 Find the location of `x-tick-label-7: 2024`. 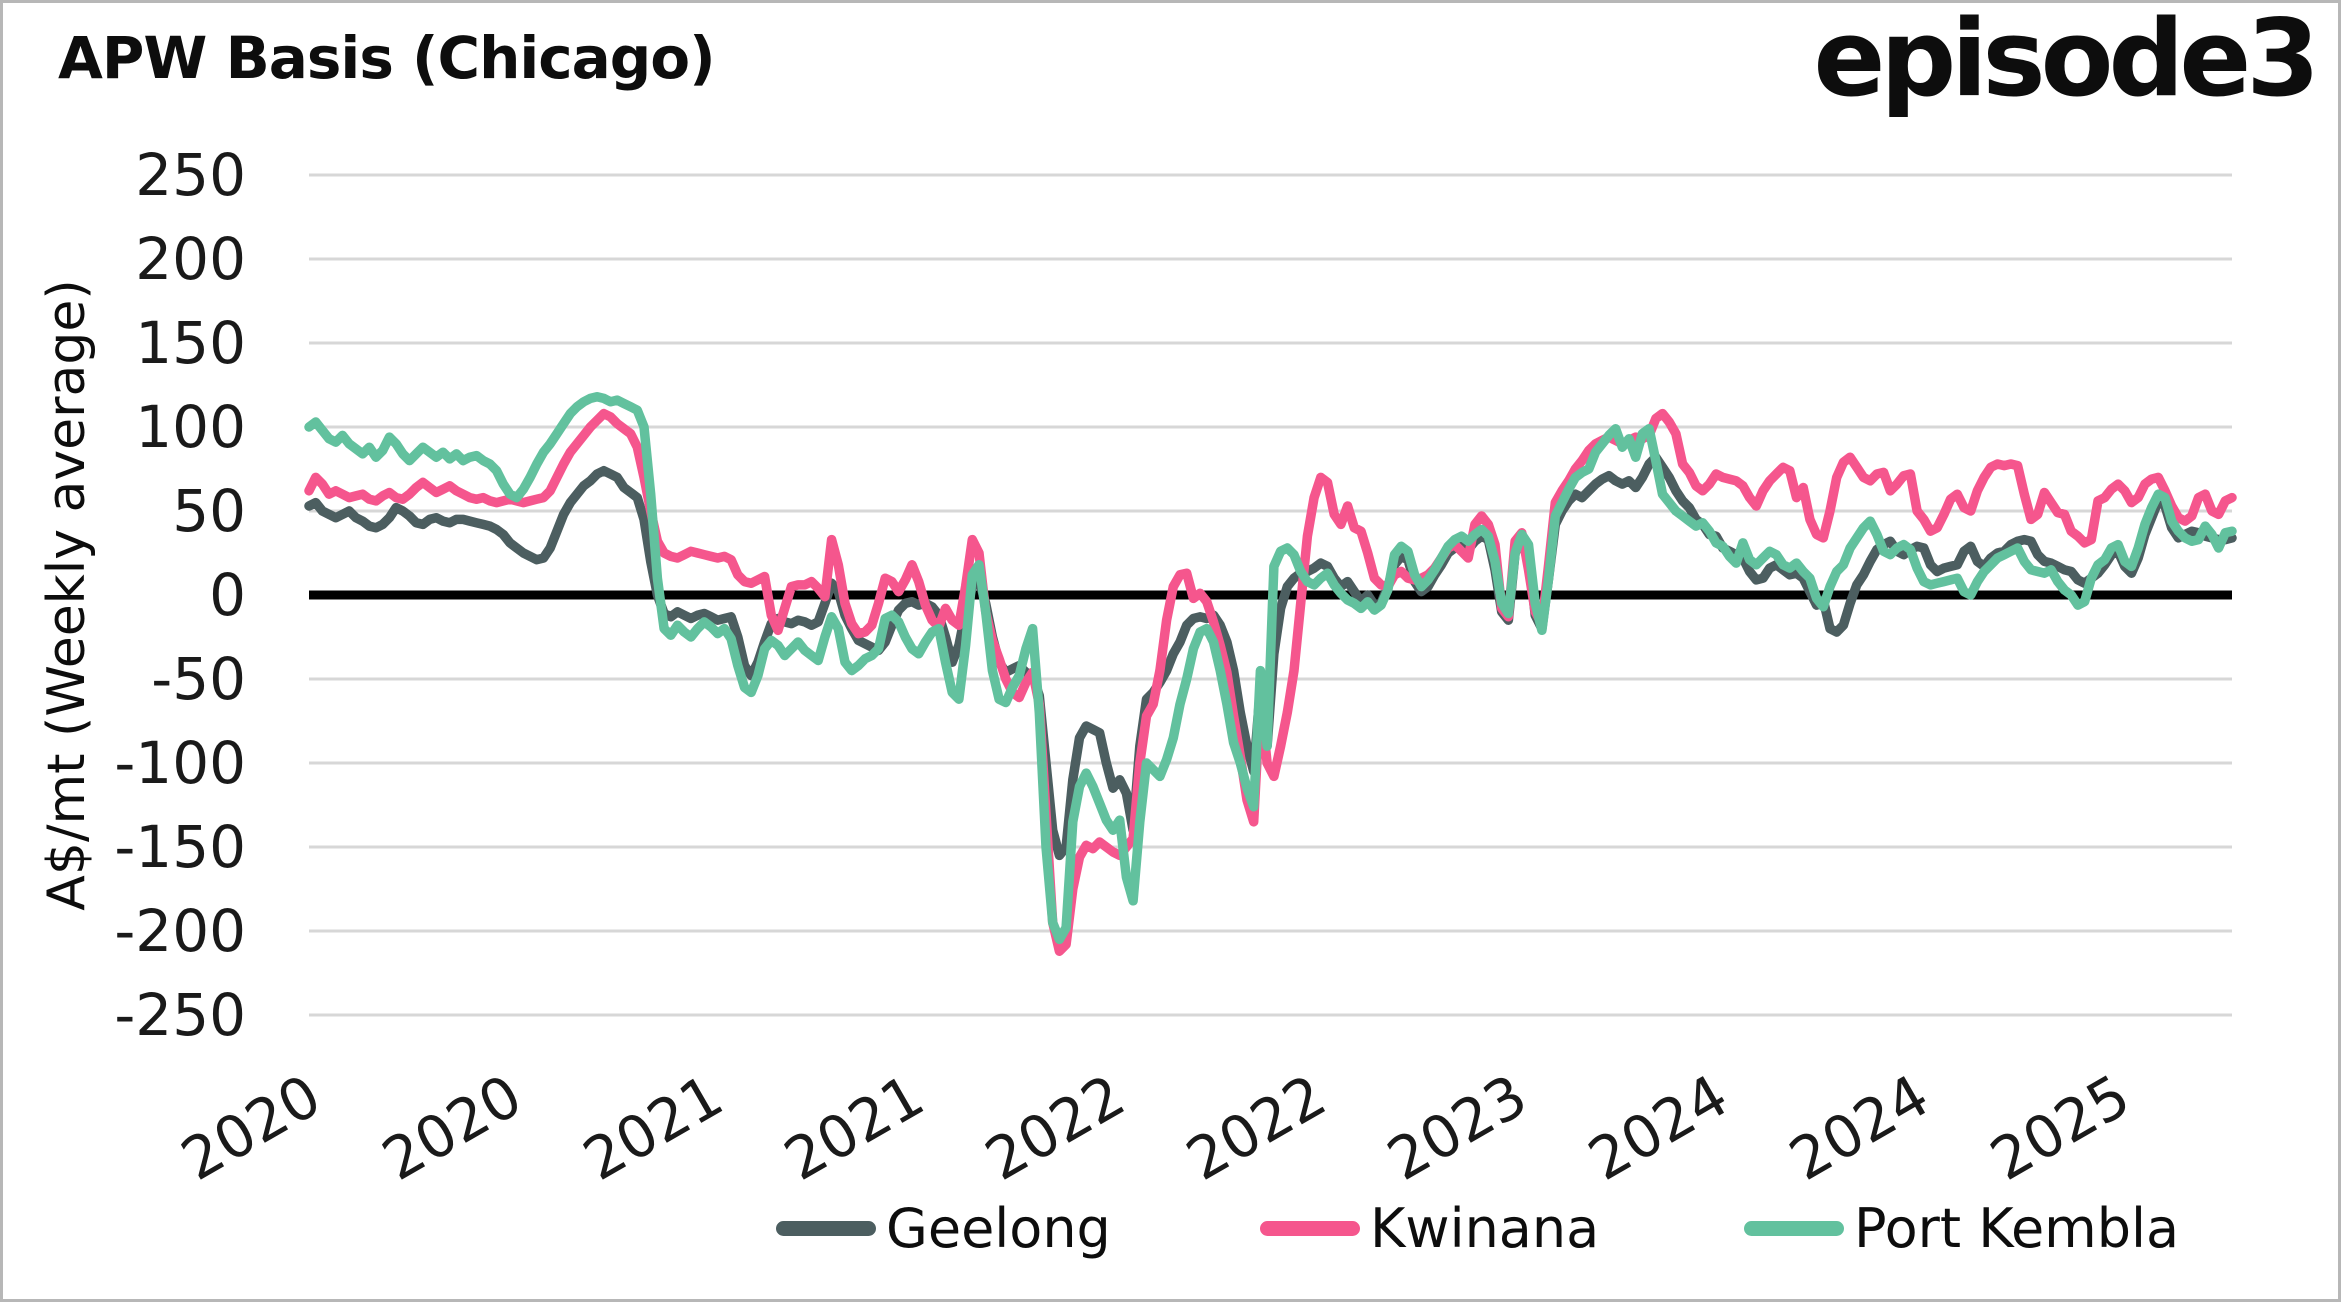

x-tick-label-7: 2024 is located at coordinates (1658, 1127).